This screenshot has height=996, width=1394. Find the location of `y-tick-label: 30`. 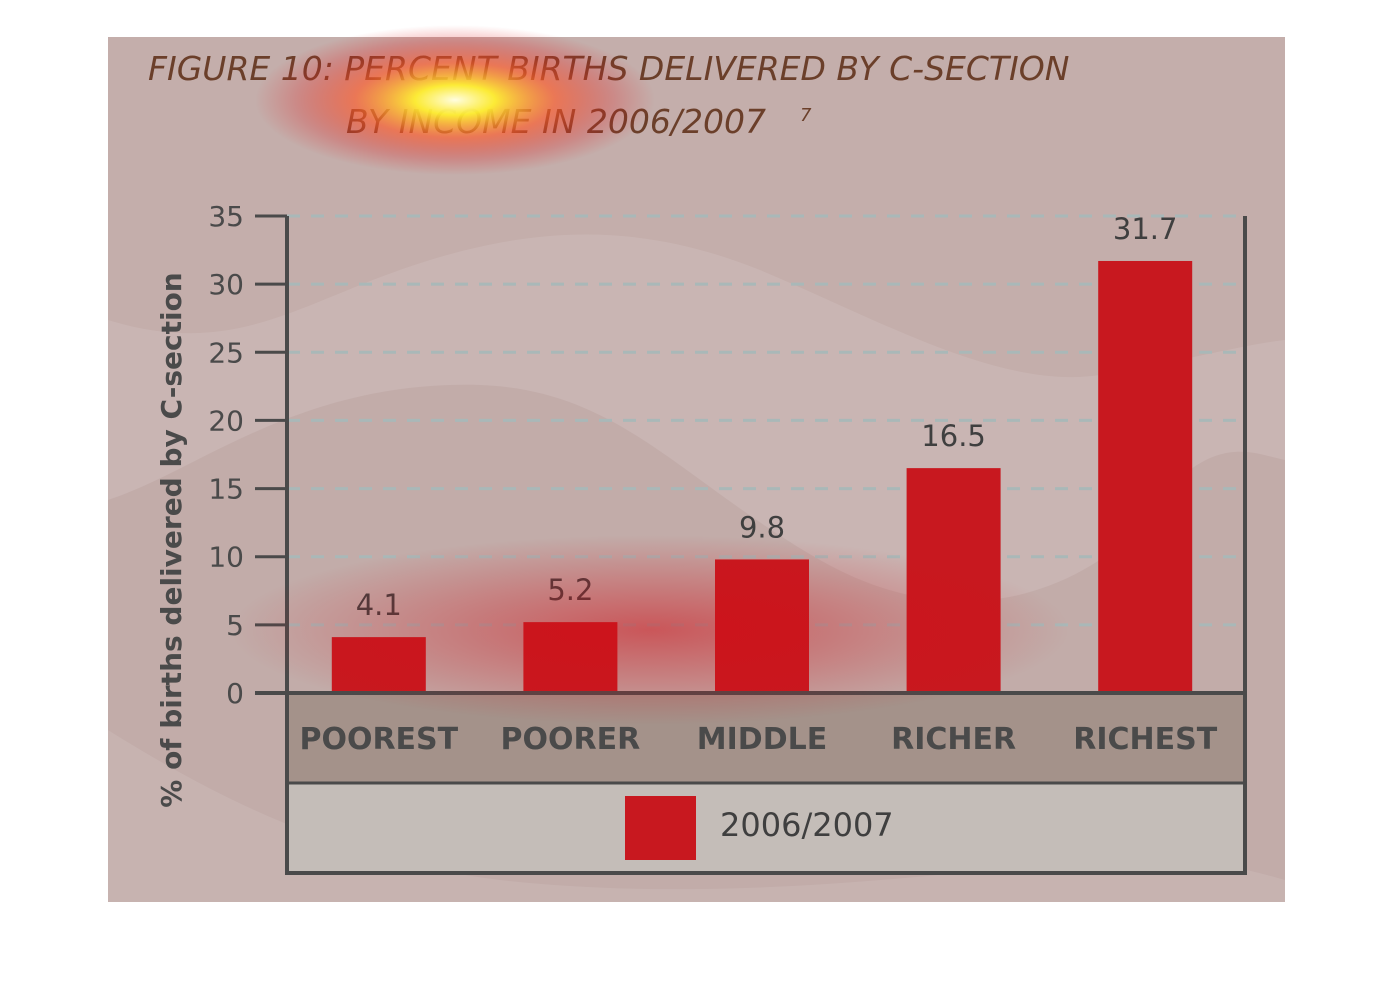

y-tick-label: 30 is located at coordinates (226, 284).